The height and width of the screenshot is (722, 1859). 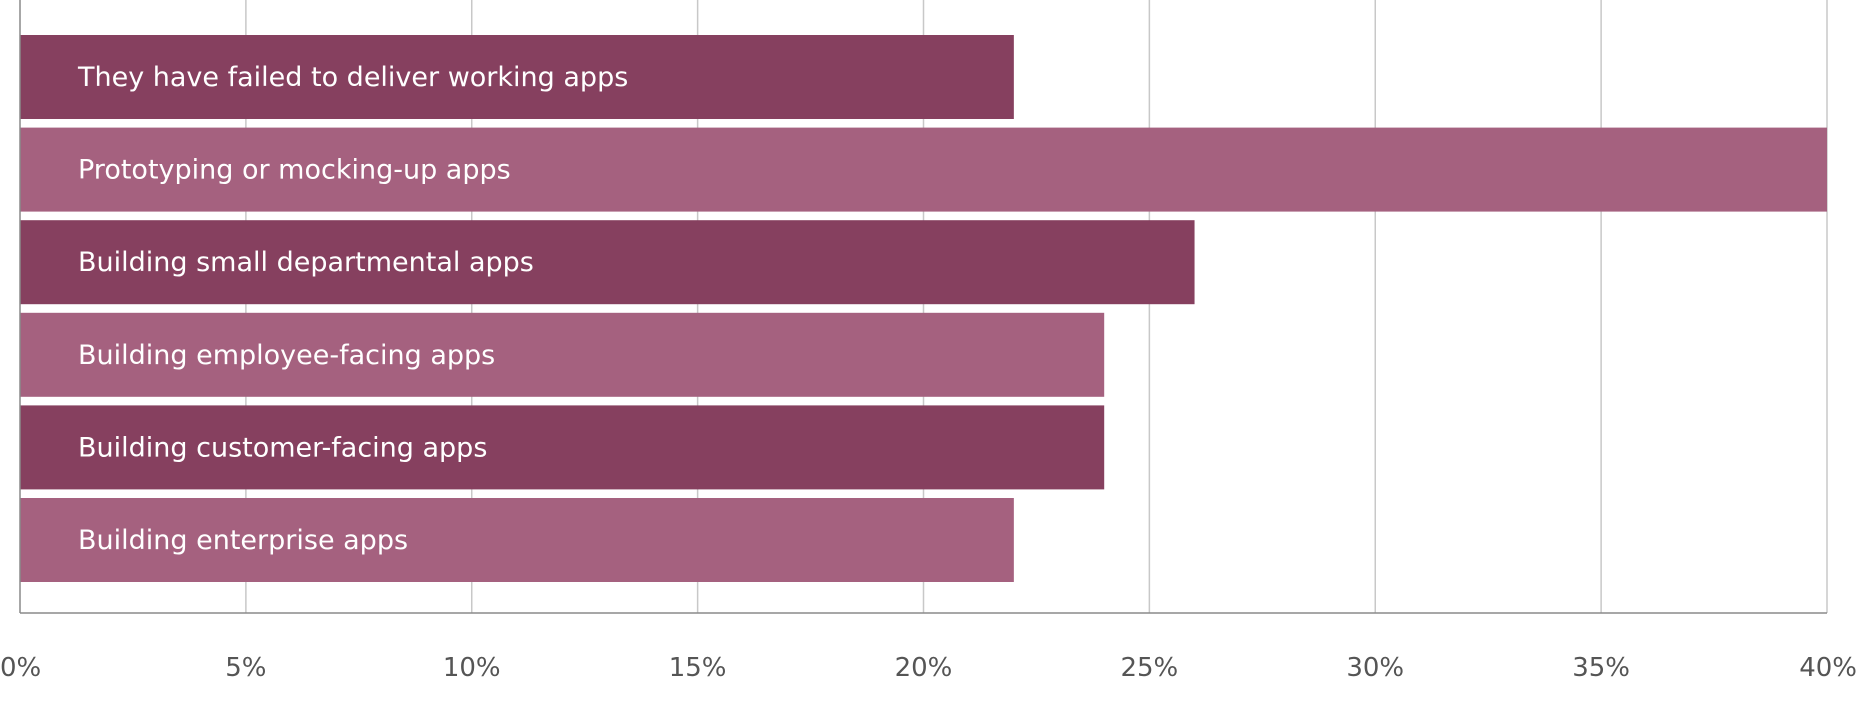 I want to click on x-tick-label: 20%, so click(x=924, y=668).